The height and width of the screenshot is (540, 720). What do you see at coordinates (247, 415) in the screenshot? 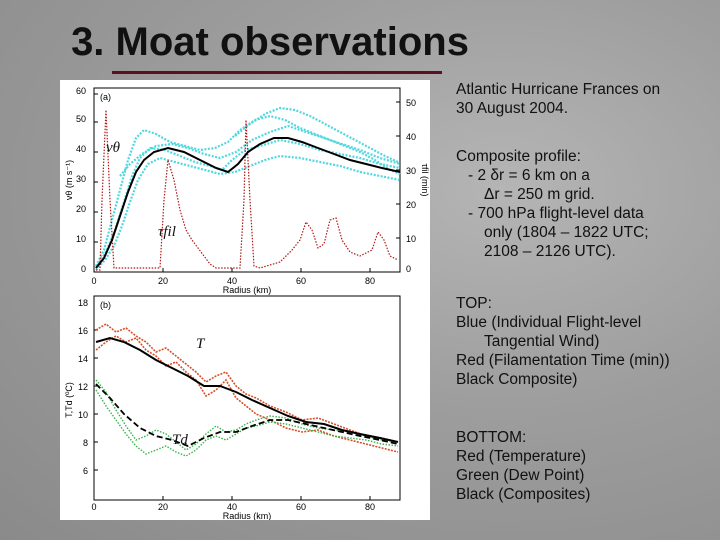
I see `dewpoint-composite` at bounding box center [247, 415].